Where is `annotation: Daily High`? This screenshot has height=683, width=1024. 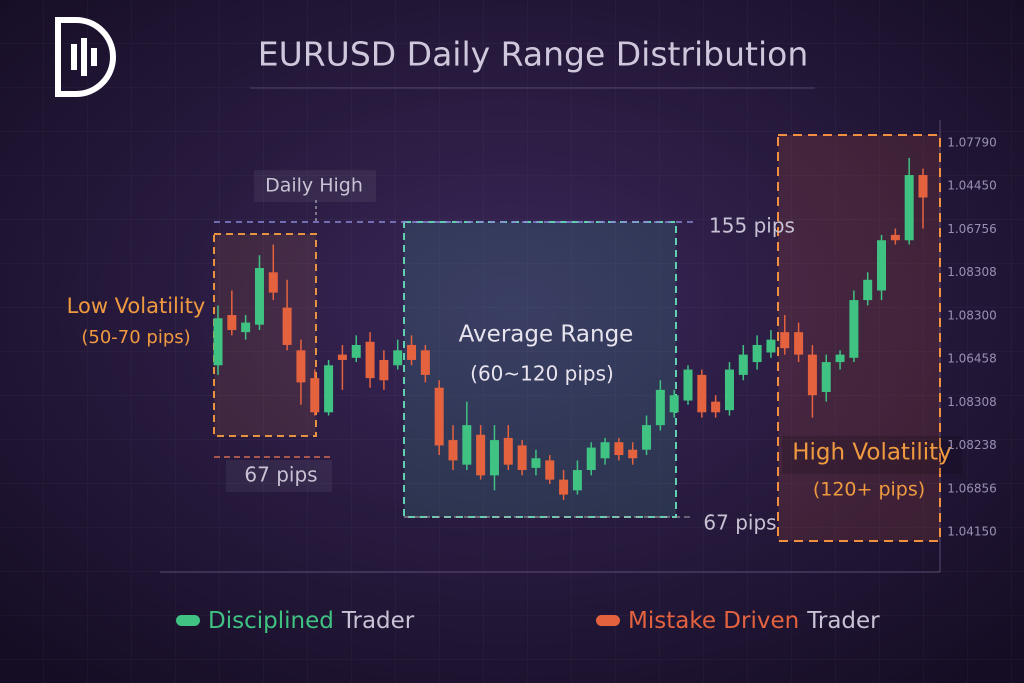
annotation: Daily High is located at coordinates (314, 186).